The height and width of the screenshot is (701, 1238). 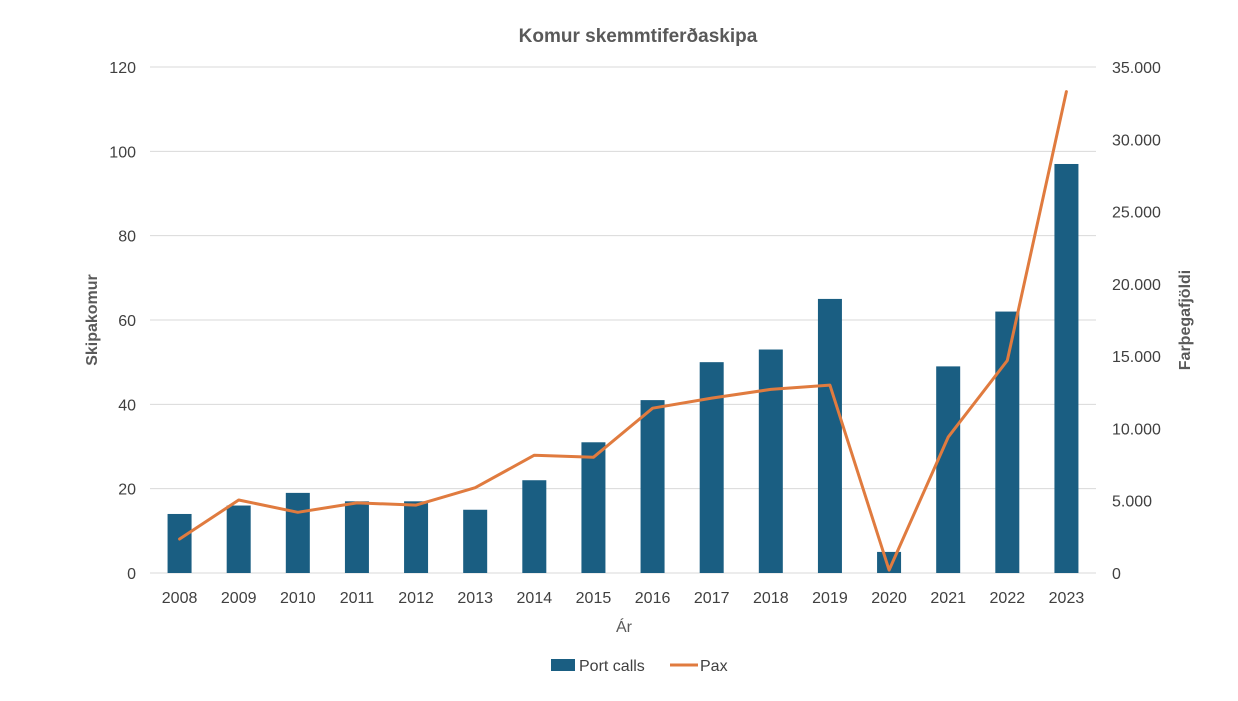 What do you see at coordinates (1136, 140) in the screenshot?
I see `right-tick-label: 30.000` at bounding box center [1136, 140].